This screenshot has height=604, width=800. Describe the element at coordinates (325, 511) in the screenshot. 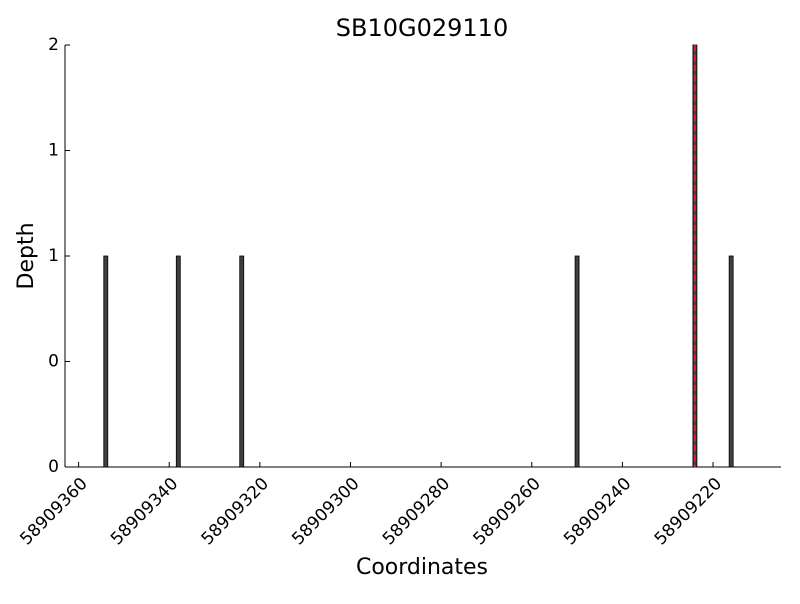

I see `x-tick-label: 58909300` at that location.